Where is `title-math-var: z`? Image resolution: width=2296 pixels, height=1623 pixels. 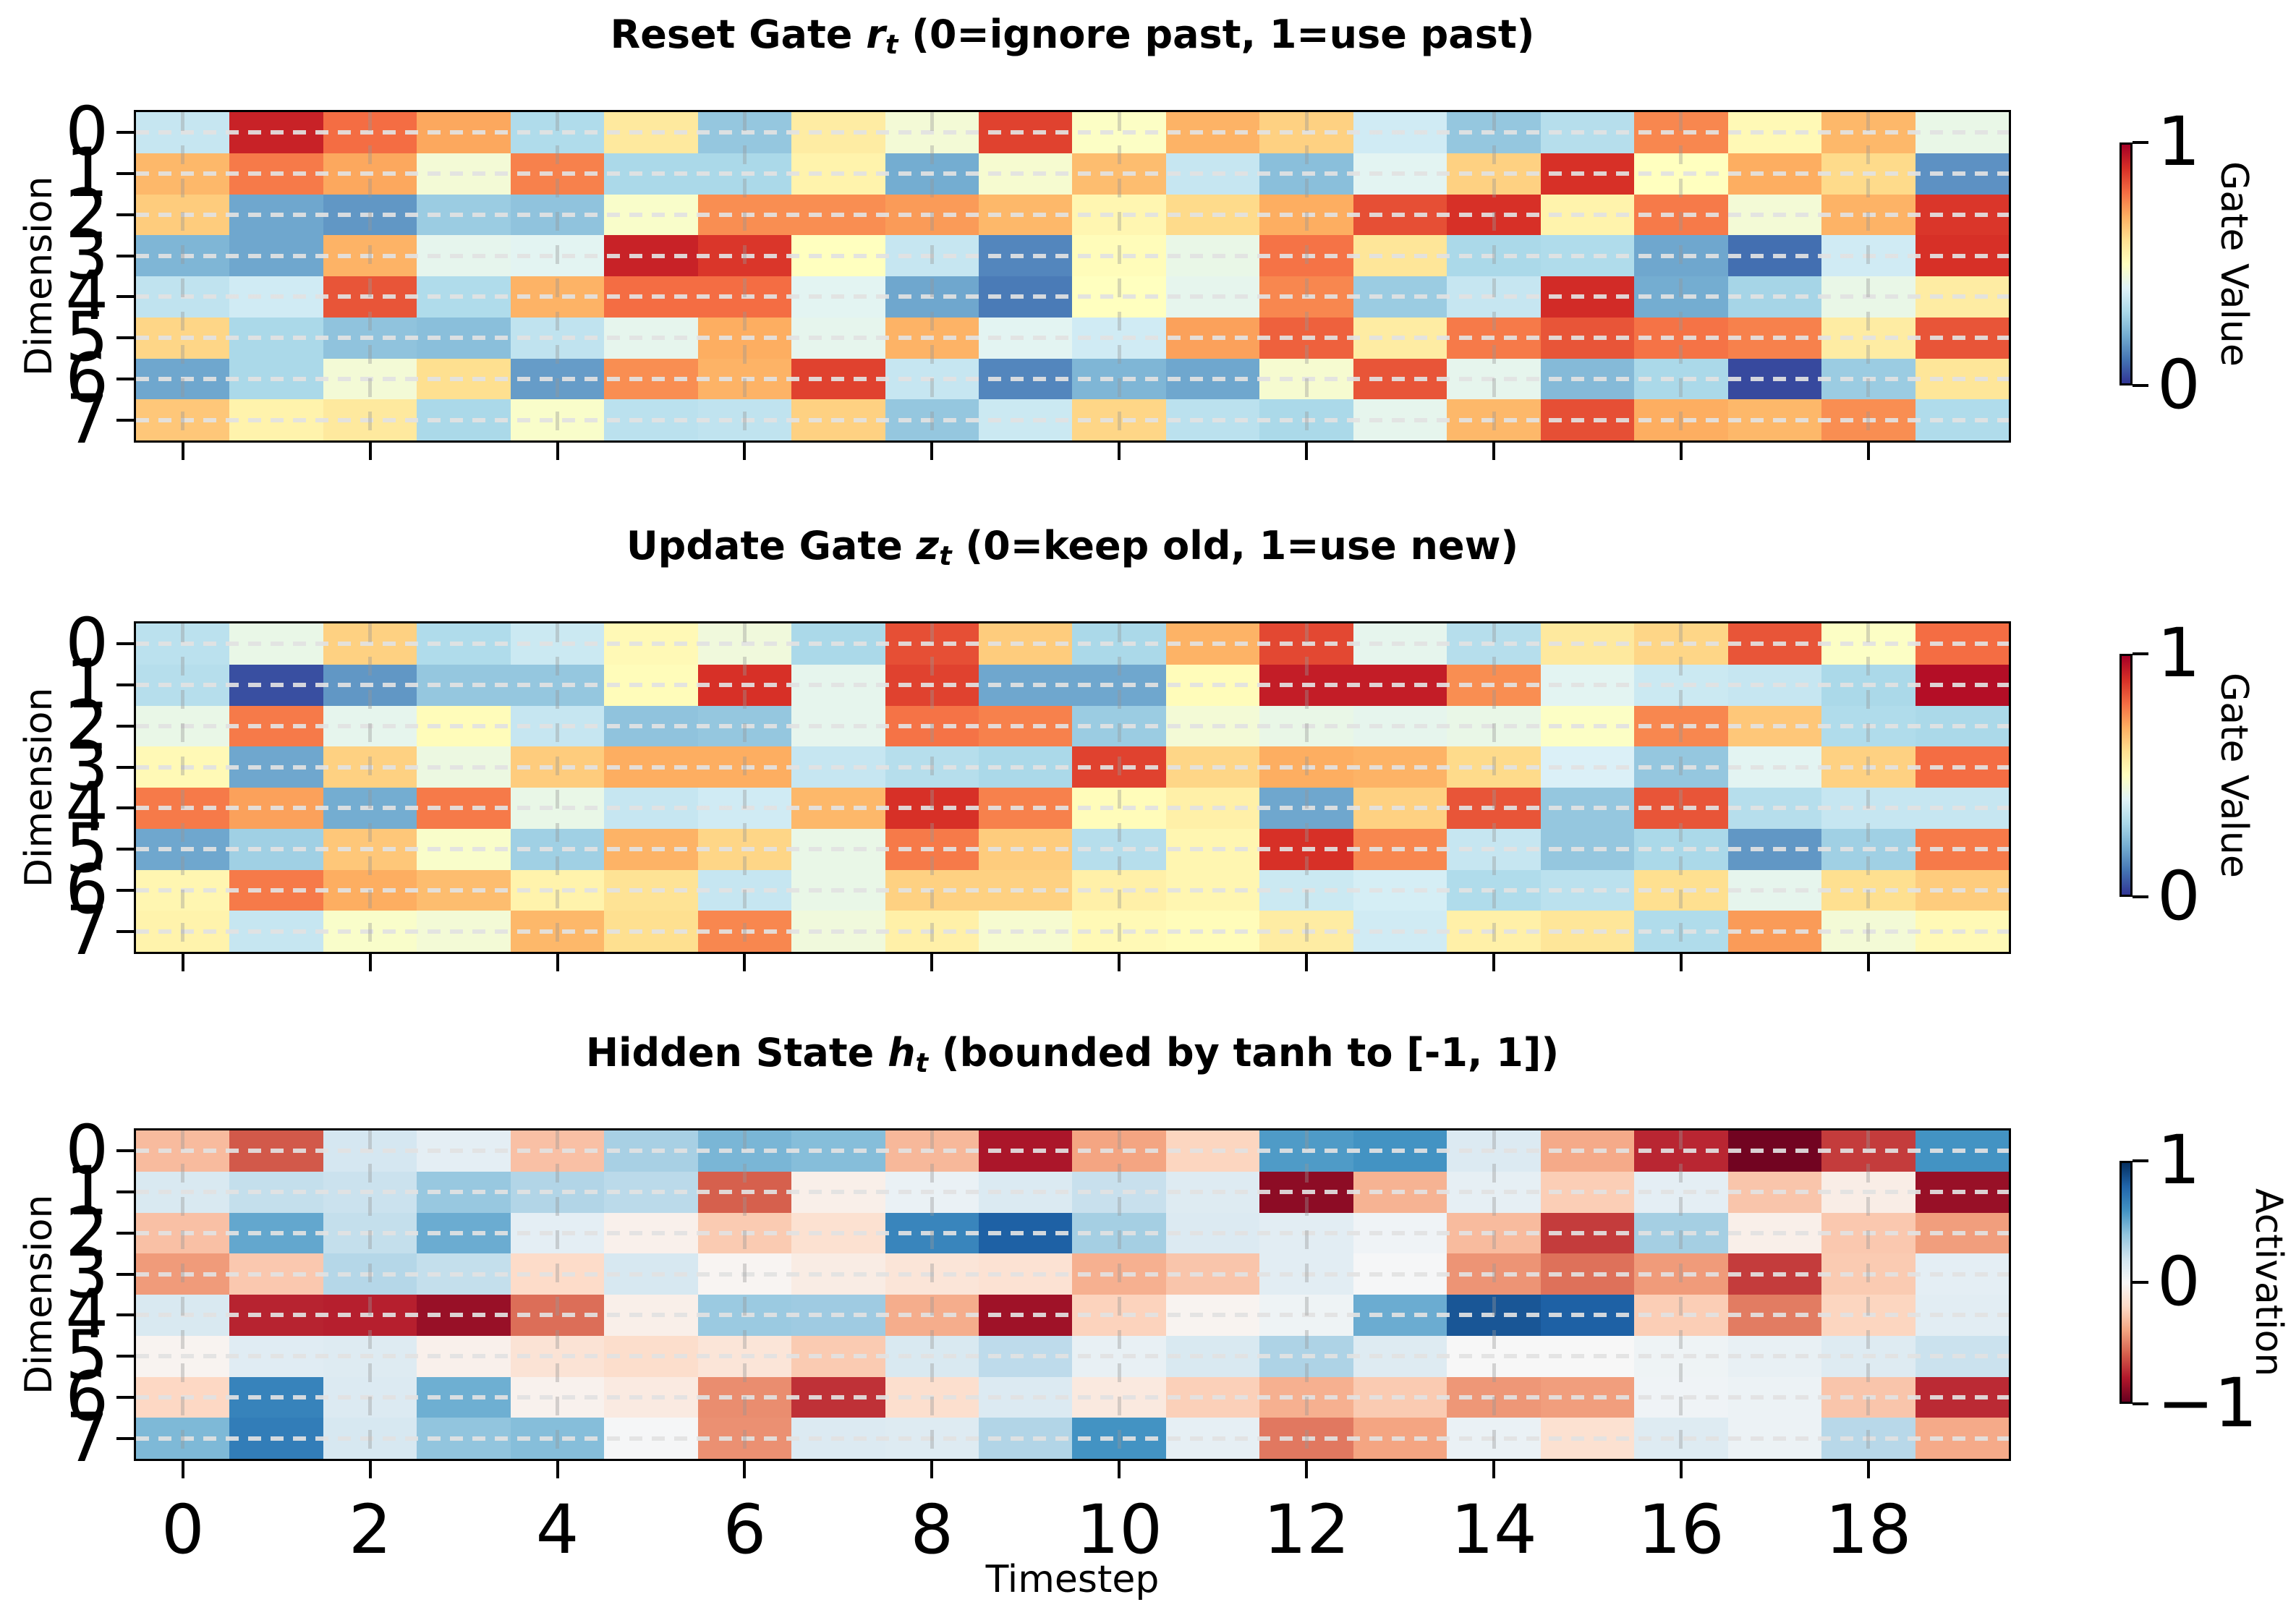 title-math-var: z is located at coordinates (928, 545).